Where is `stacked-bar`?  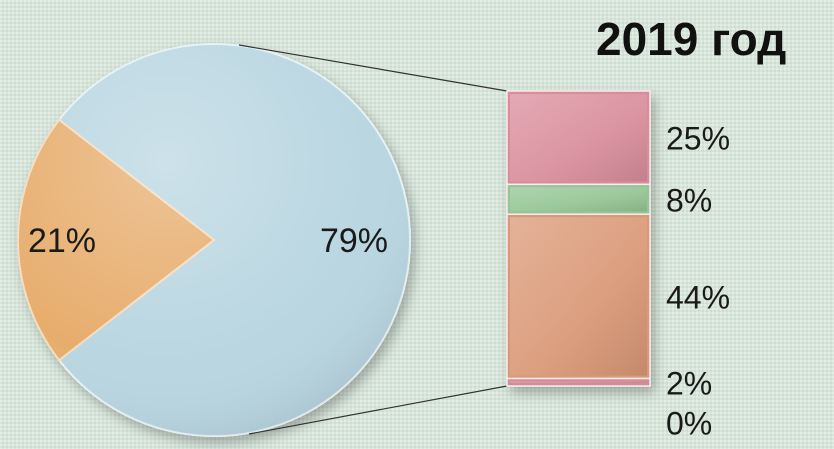
stacked-bar is located at coordinates (578, 238).